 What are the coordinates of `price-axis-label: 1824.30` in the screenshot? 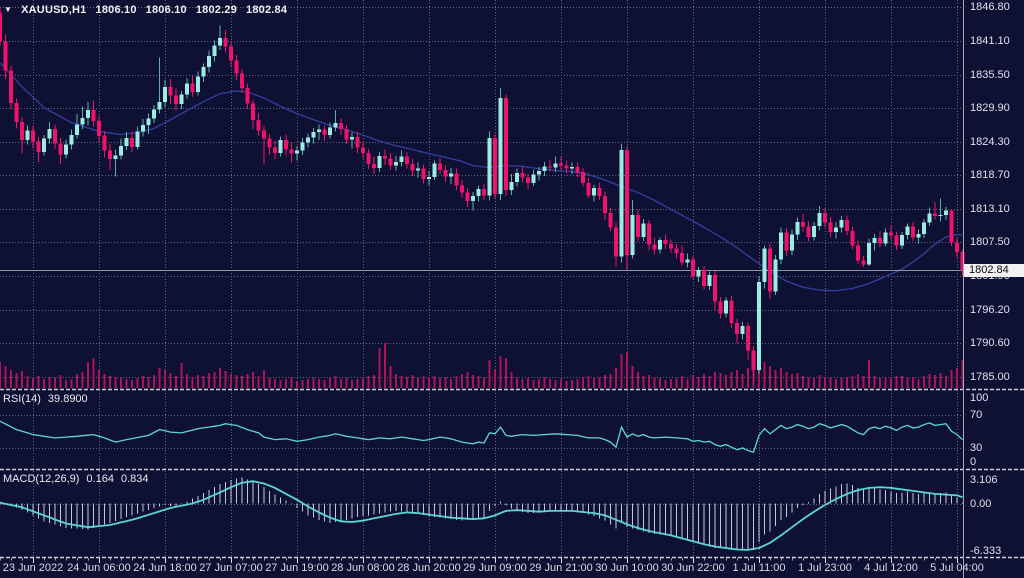 It's located at (990, 142).